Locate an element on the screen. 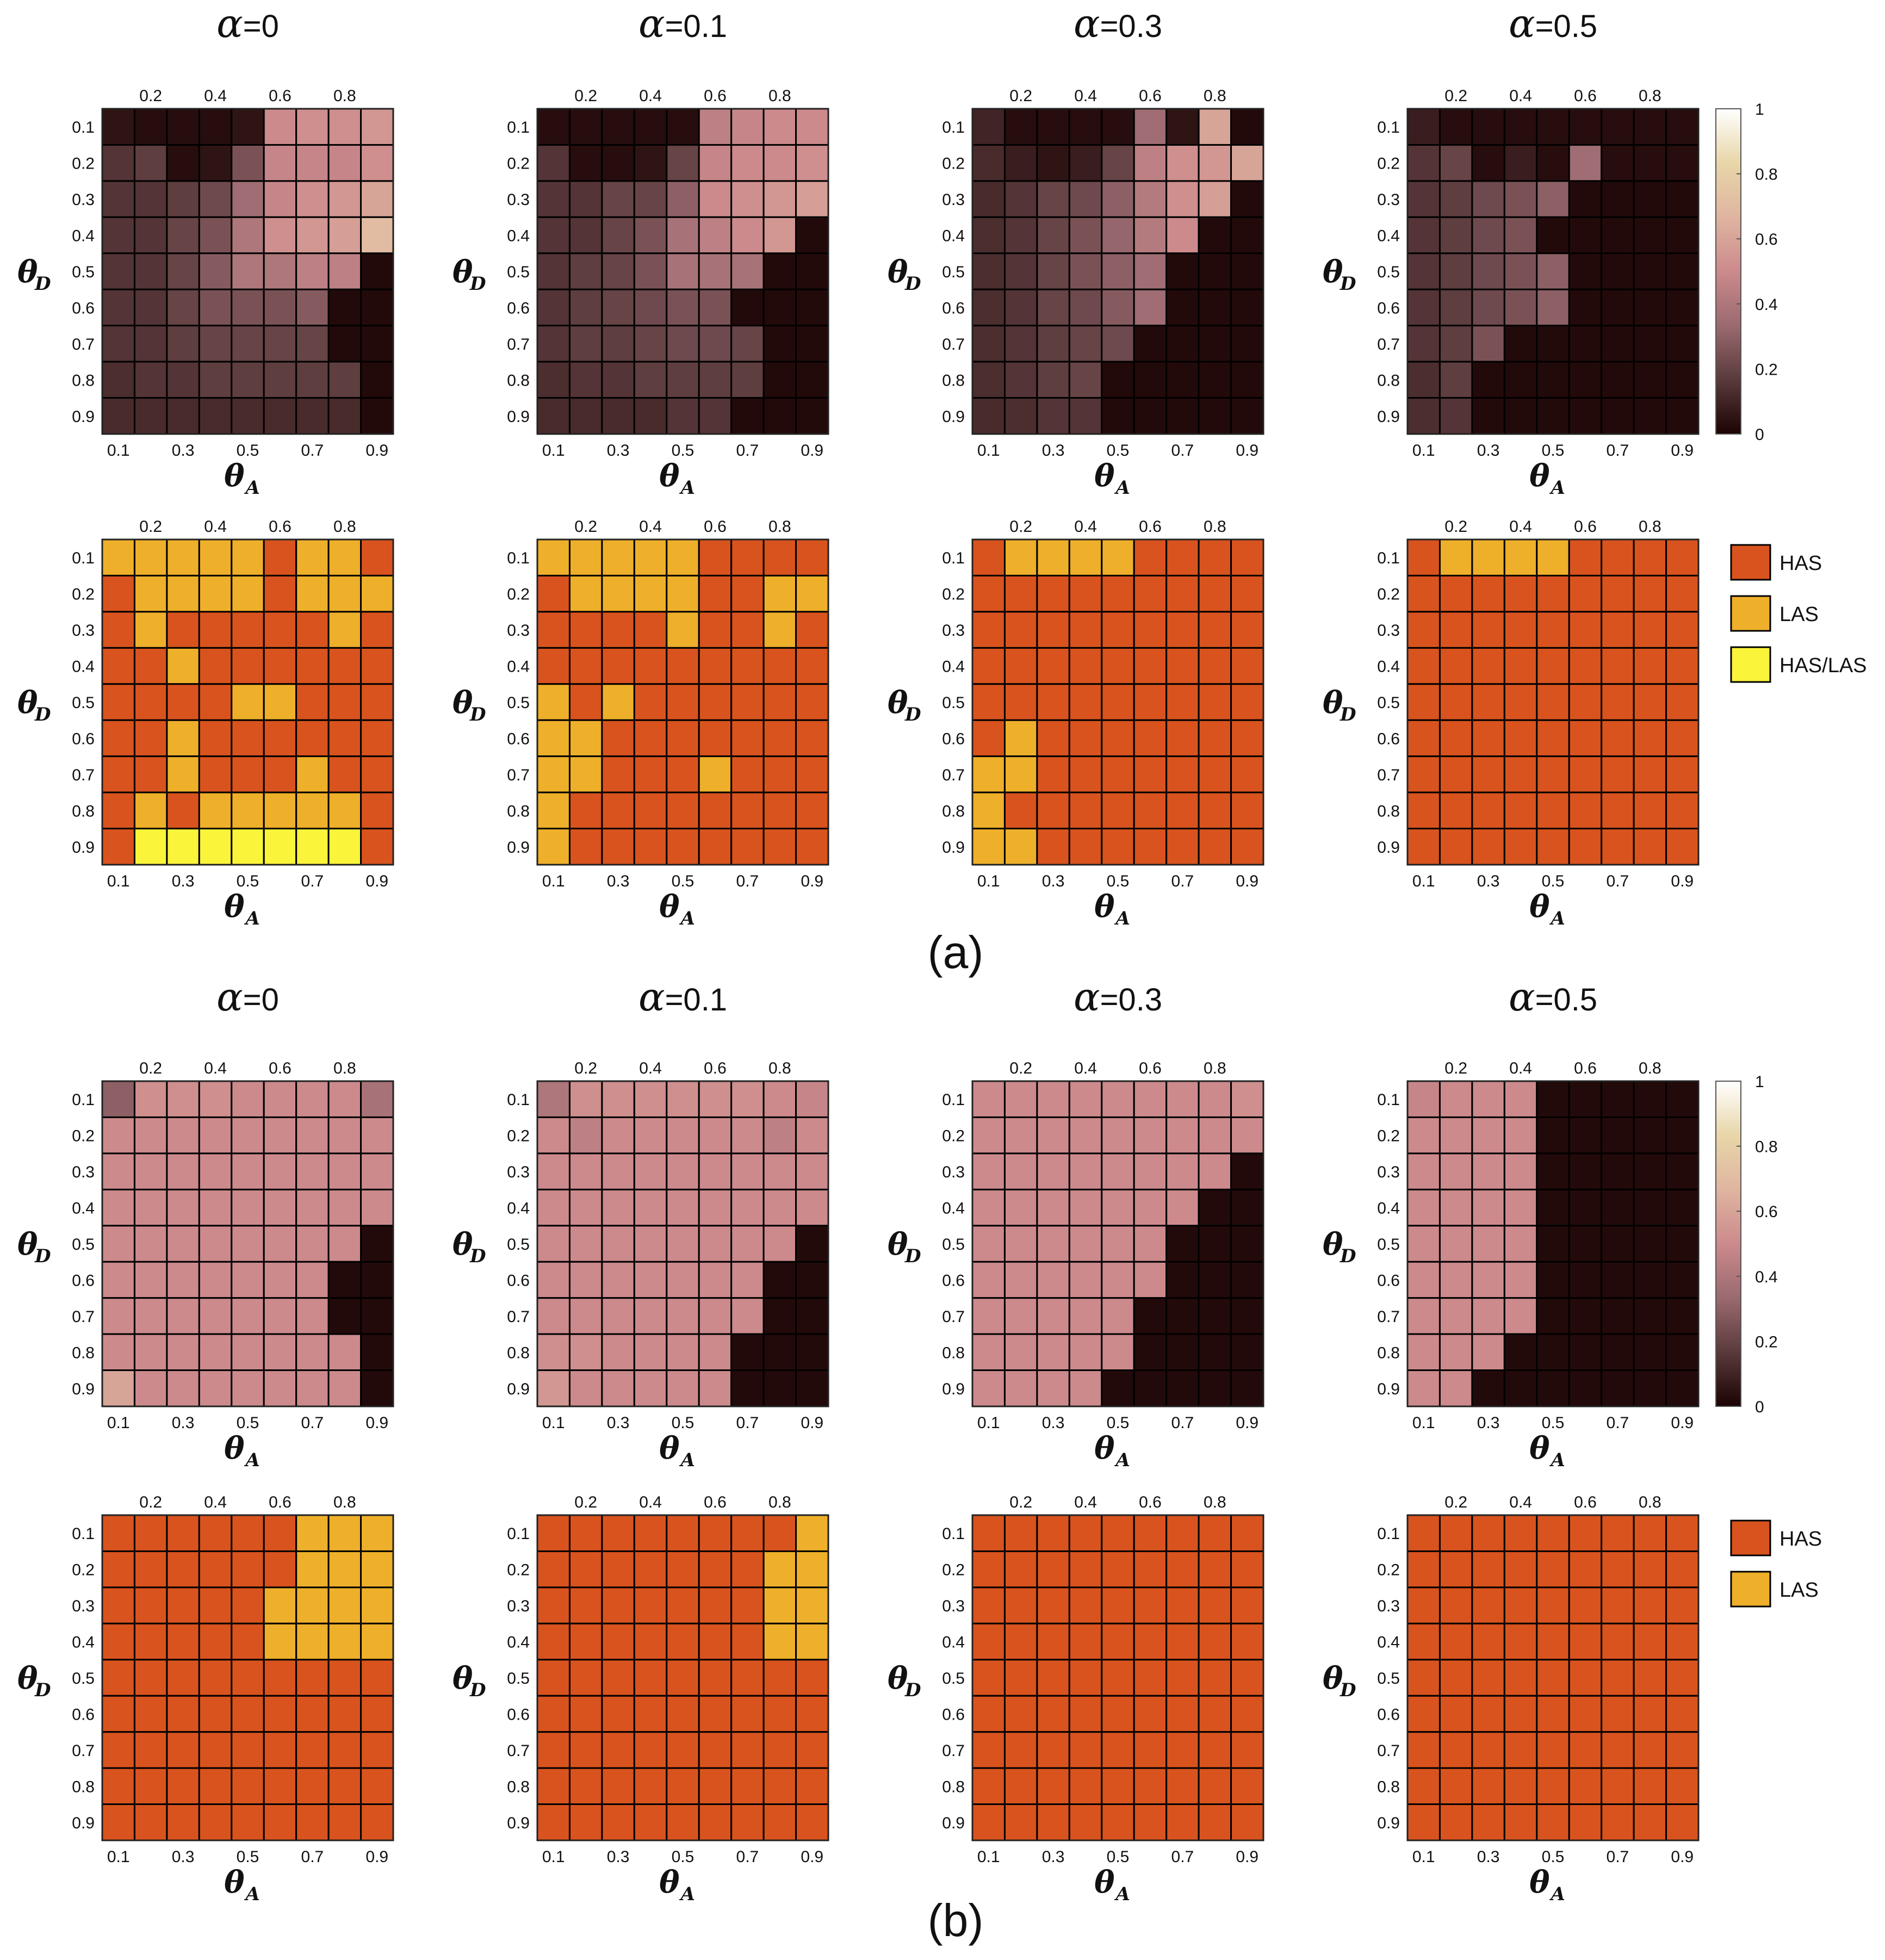  x-top-tick-label: 0.2 is located at coordinates (1455, 1068).